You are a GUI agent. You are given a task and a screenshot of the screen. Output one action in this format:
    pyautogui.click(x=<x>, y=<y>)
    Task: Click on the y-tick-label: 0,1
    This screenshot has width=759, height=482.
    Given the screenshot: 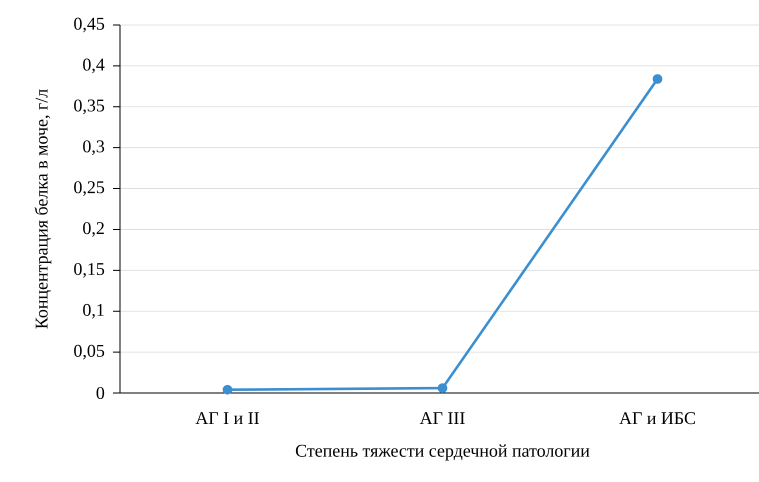 What is the action you would take?
    pyautogui.click(x=93, y=311)
    